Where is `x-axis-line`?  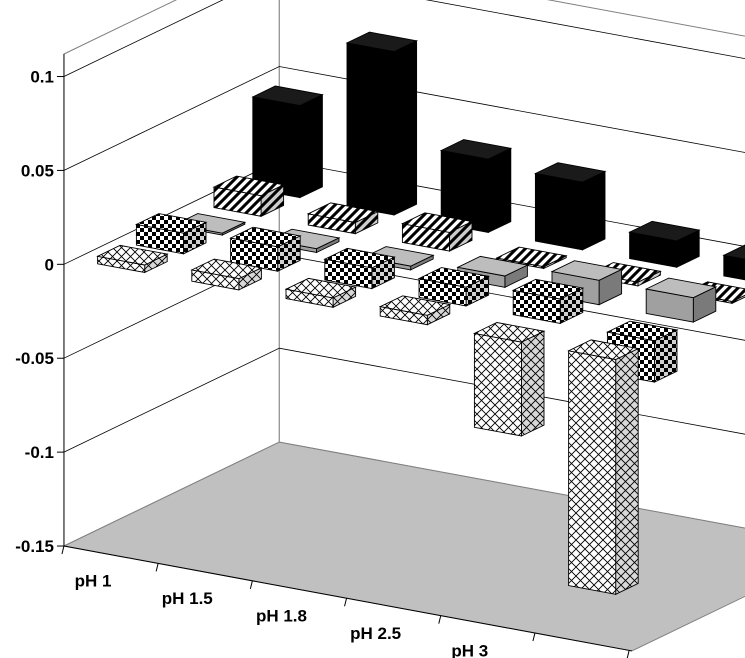
x-axis-line is located at coordinates (348, 598).